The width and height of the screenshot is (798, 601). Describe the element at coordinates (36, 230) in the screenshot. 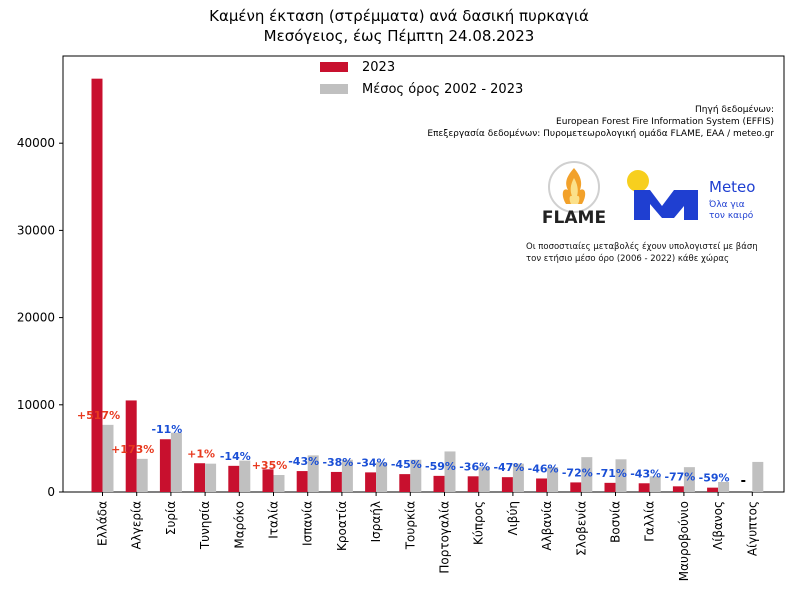

I see `y-tick-label: 30000` at that location.